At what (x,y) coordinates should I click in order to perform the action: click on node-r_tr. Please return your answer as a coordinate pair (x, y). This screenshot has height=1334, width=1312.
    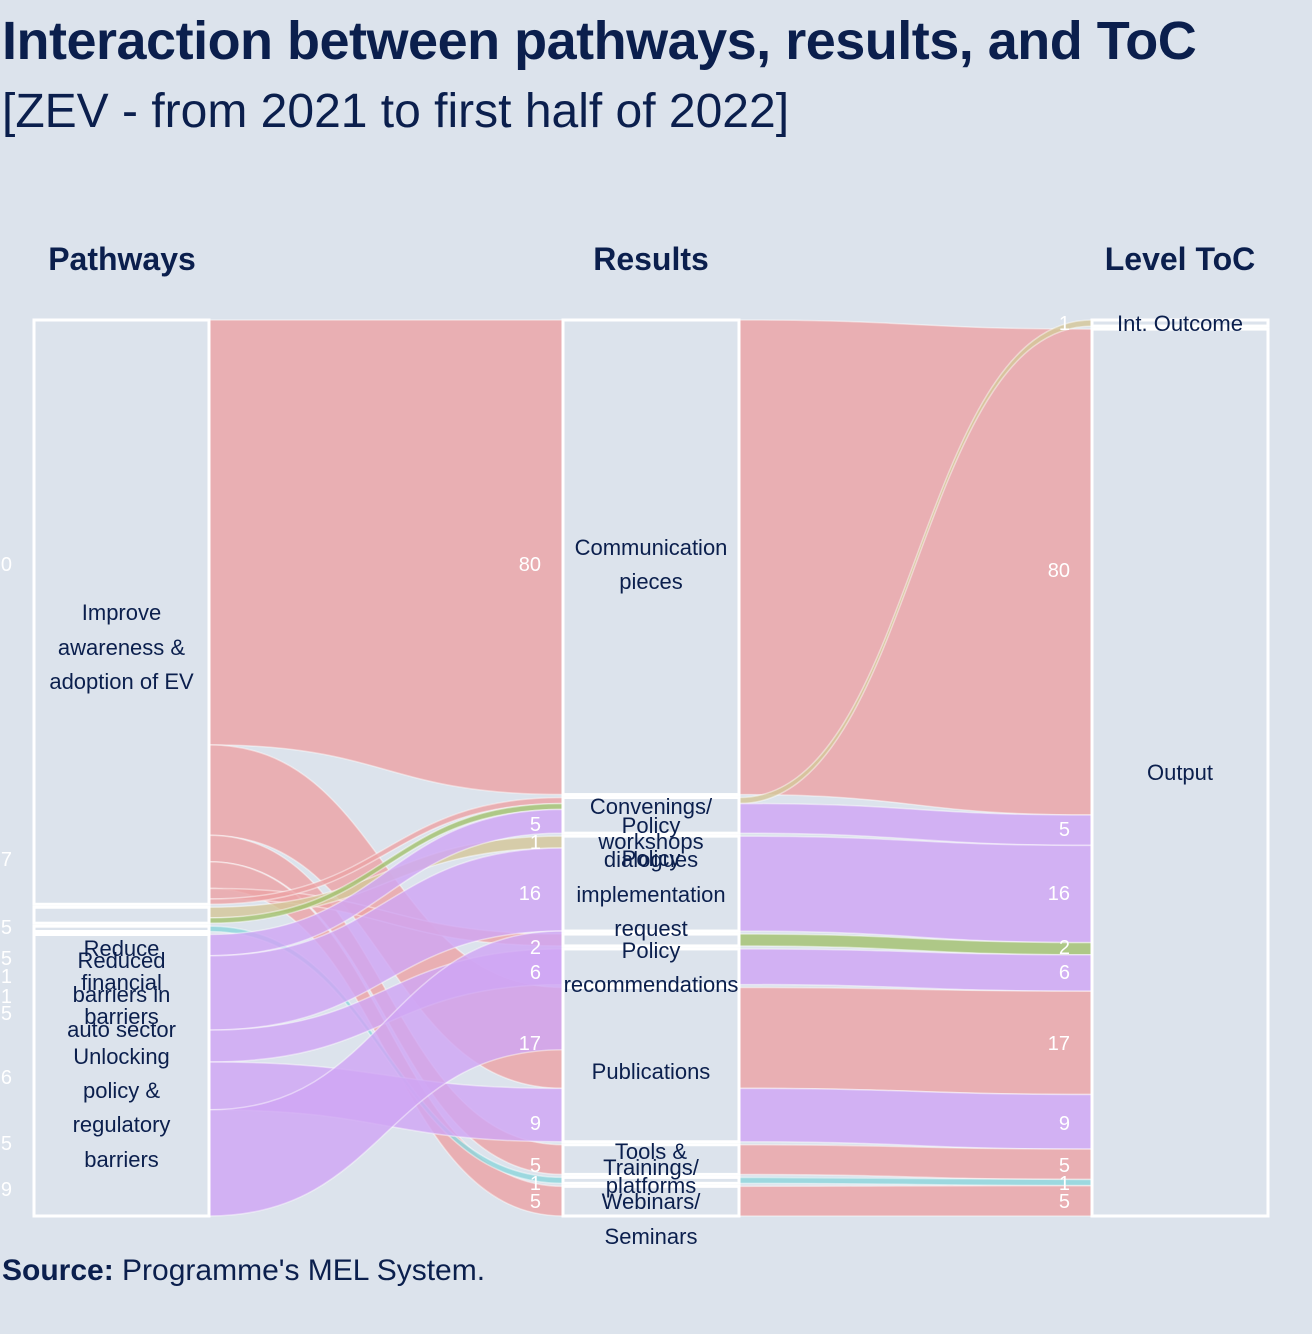
    Looking at the image, I should click on (651, 1180).